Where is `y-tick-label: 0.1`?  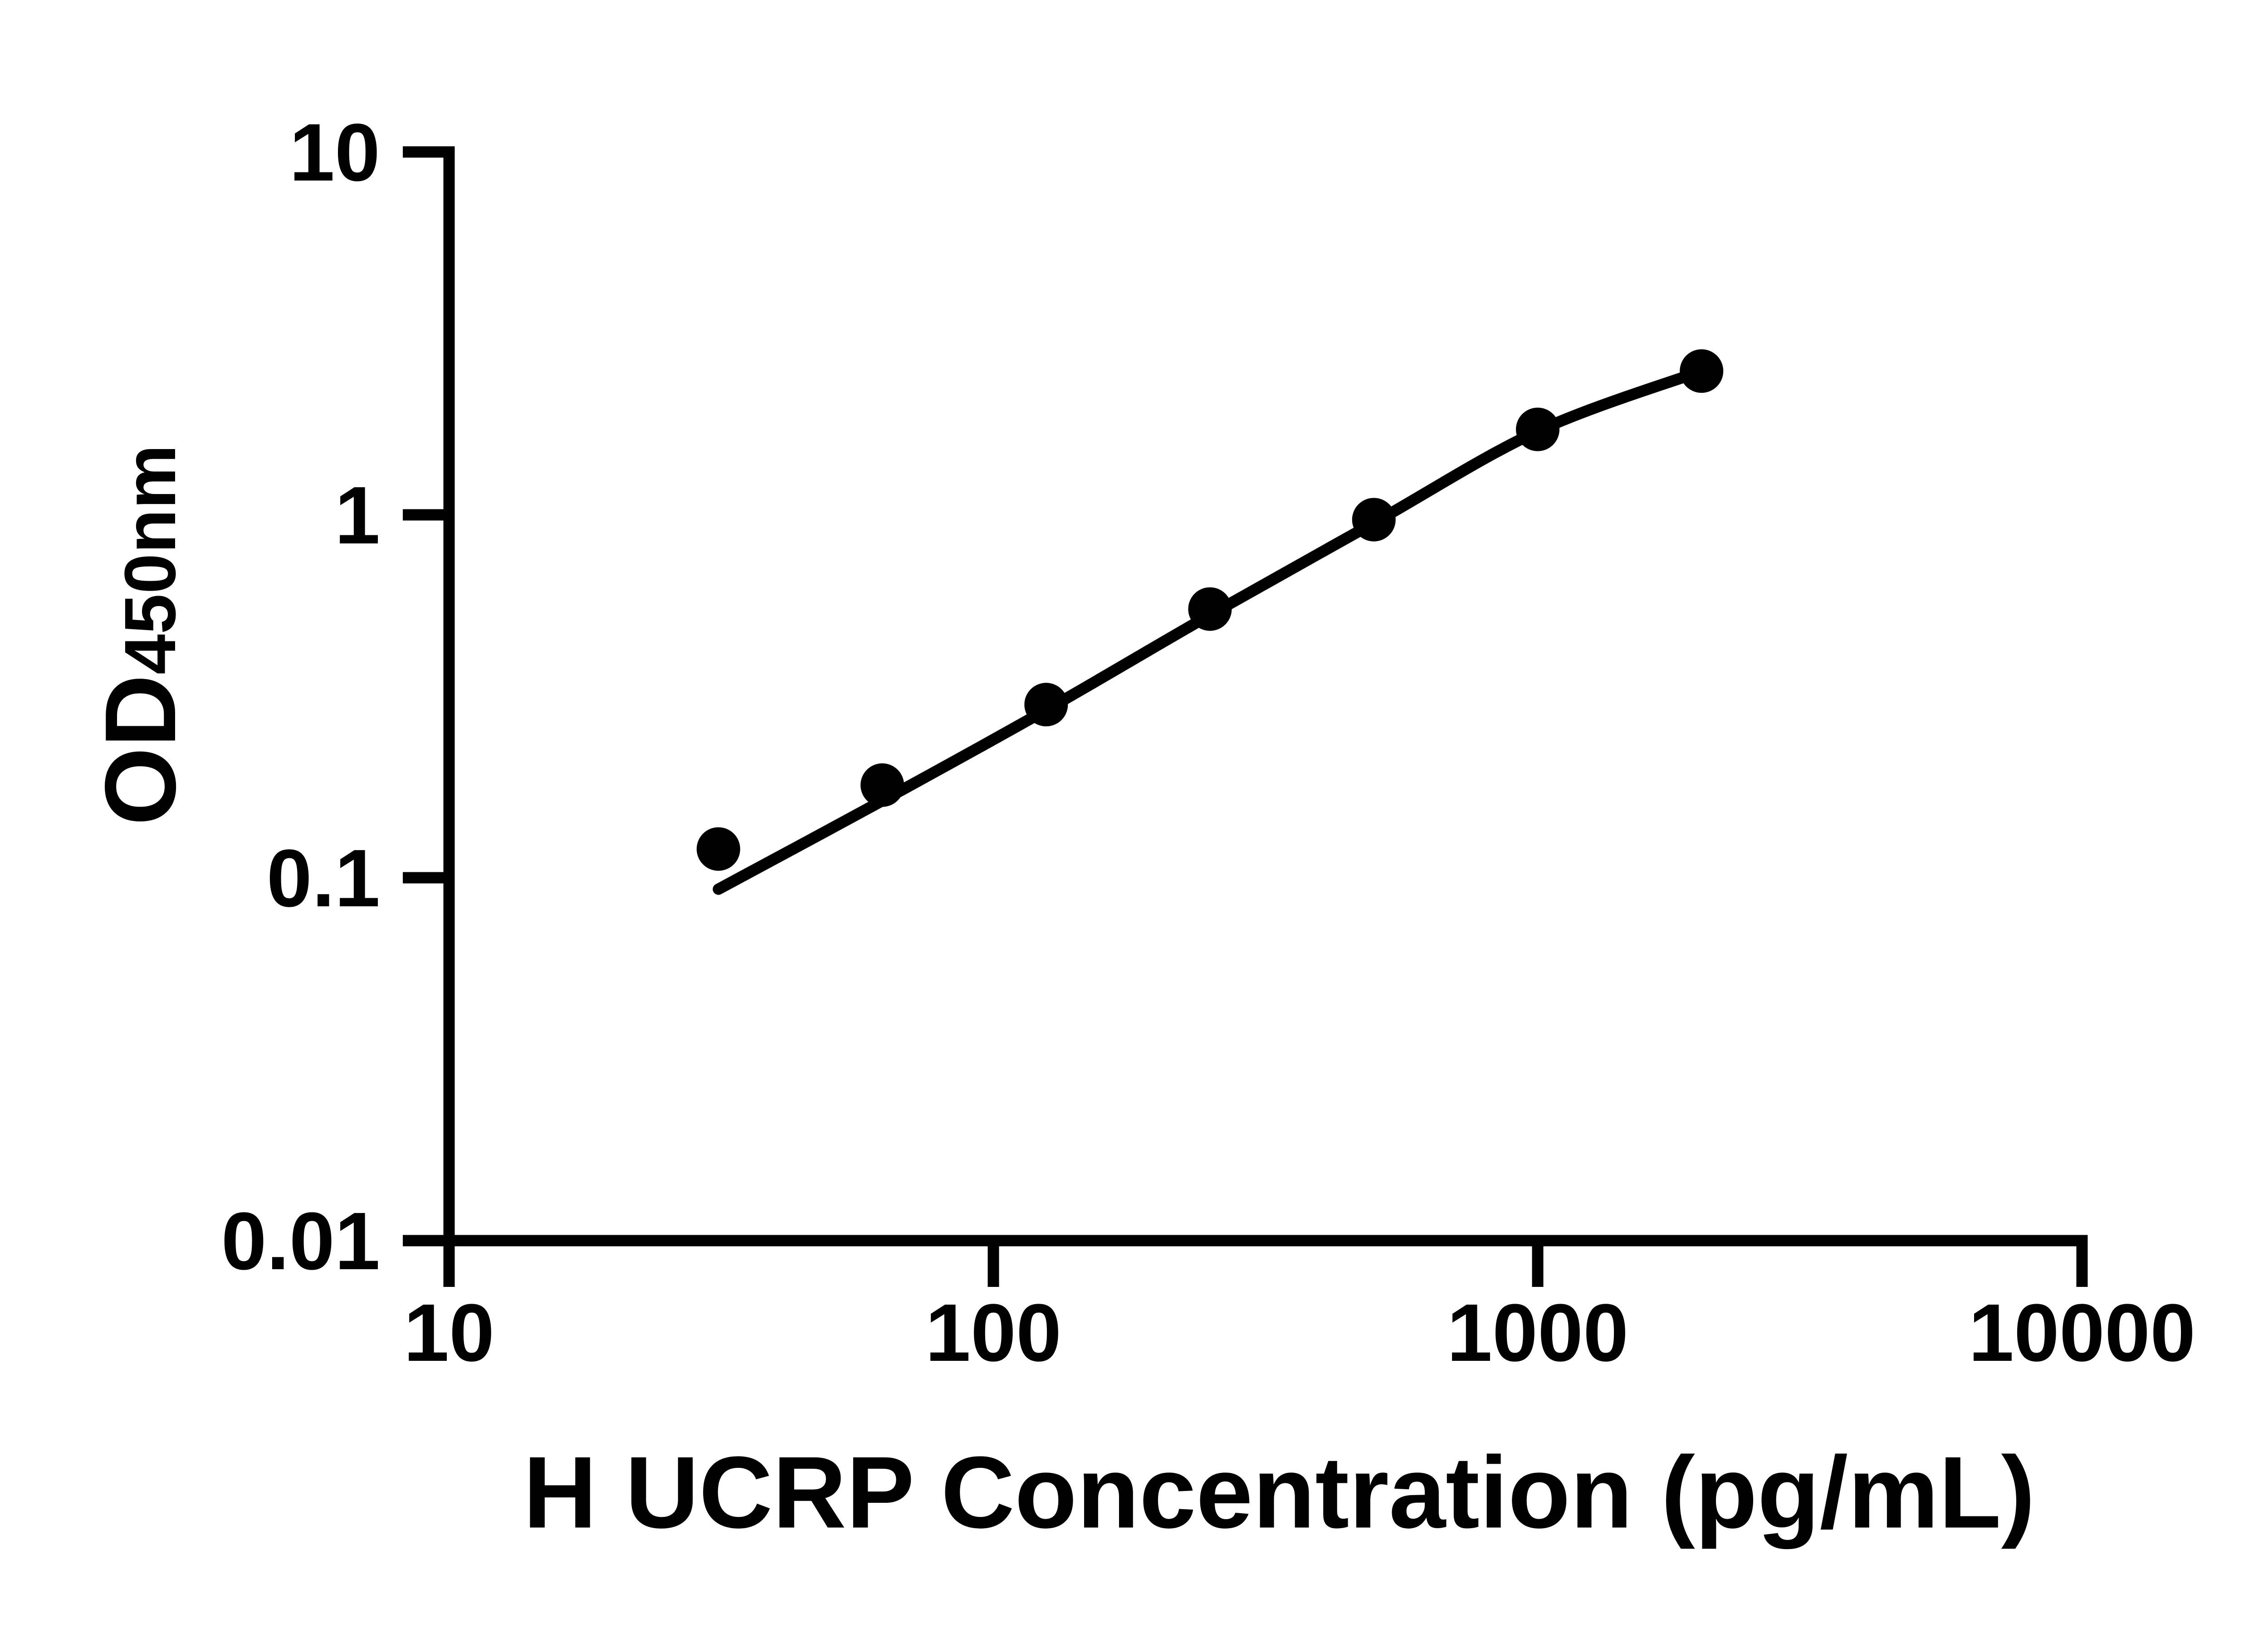
y-tick-label: 0.1 is located at coordinates (324, 878).